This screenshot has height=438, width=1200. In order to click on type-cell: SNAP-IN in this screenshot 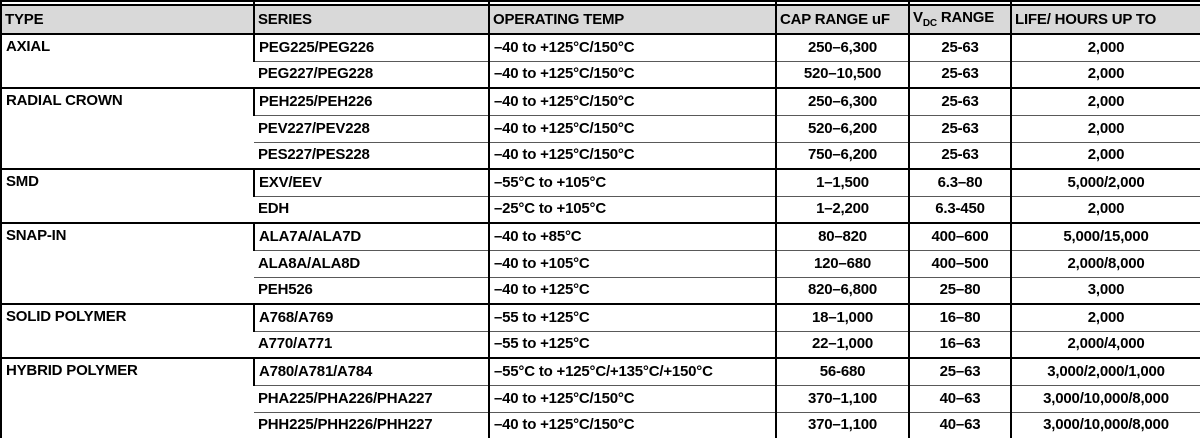, I will do `click(127, 263)`.